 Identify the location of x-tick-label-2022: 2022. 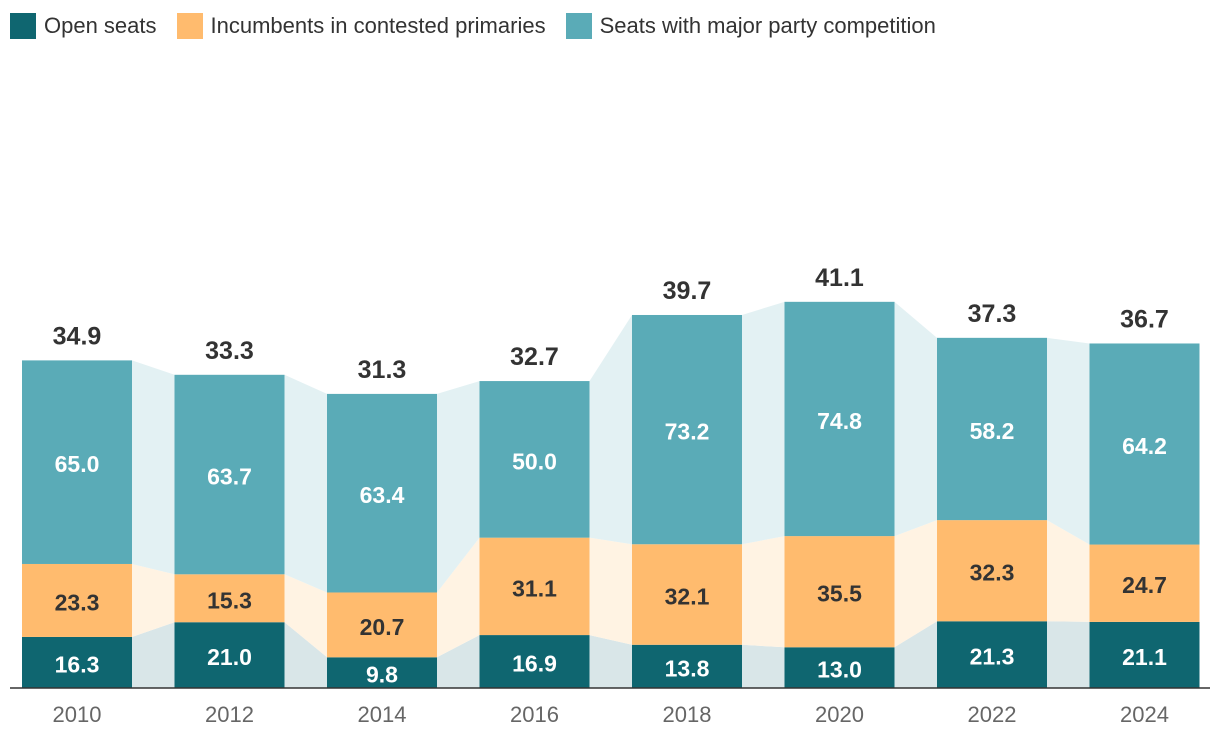
(992, 714).